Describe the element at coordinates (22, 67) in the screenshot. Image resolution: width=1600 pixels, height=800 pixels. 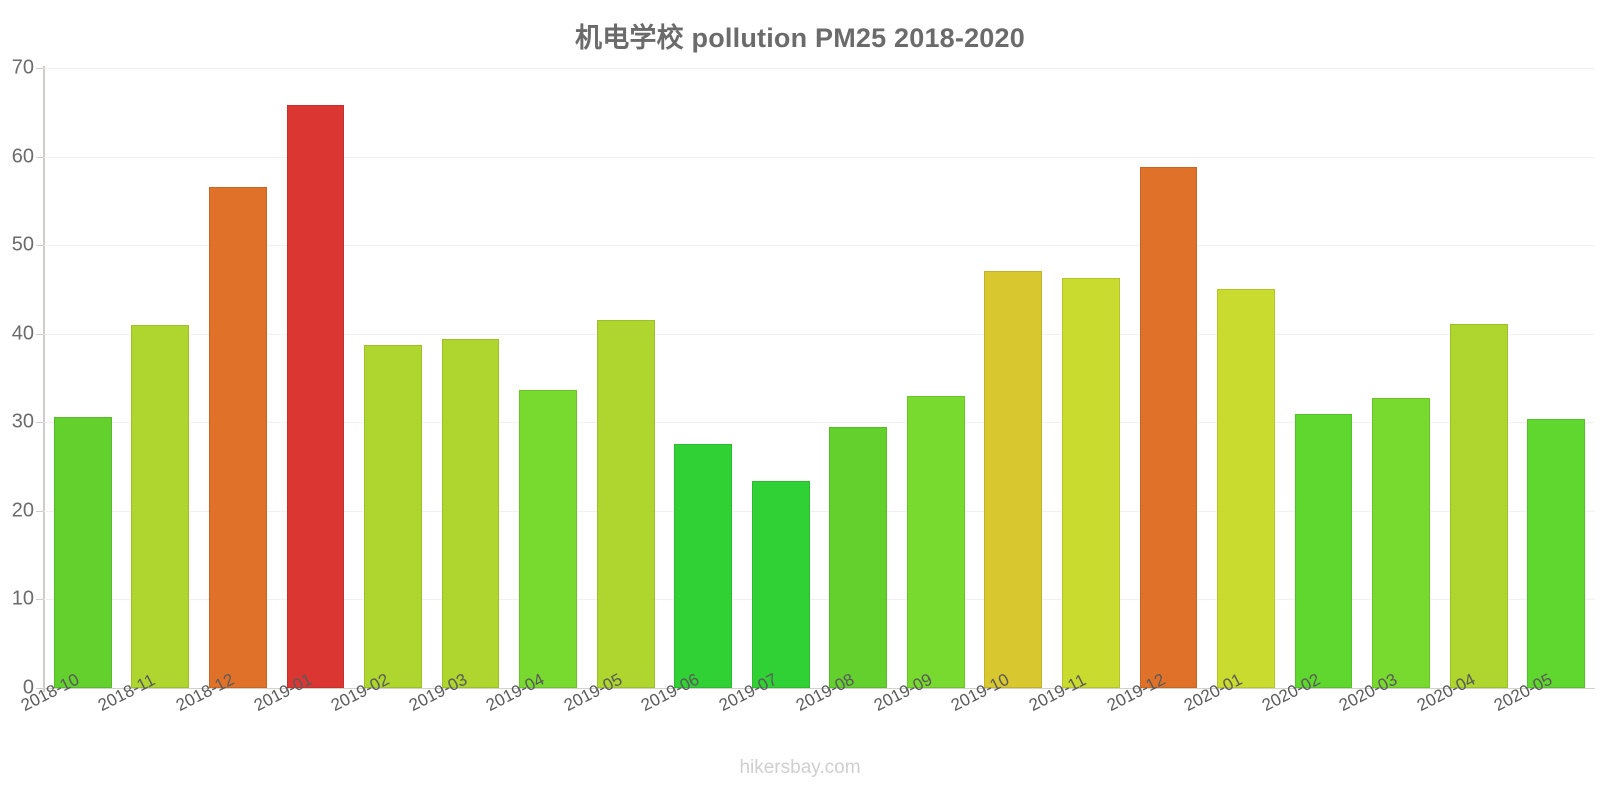
I see `y-axis-tick-label: 70` at that location.